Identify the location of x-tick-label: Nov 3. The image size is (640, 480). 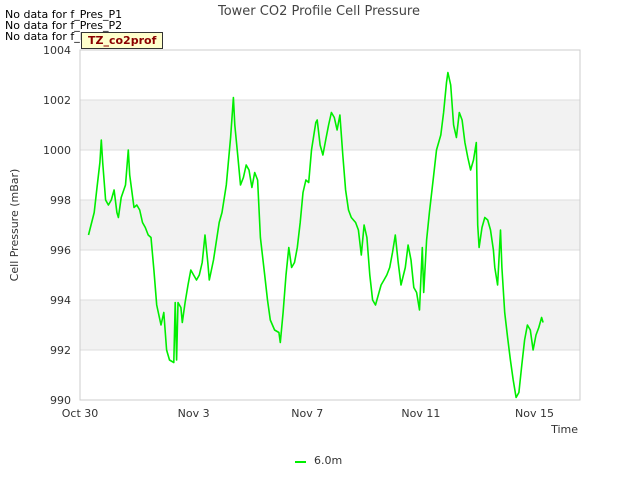
(194, 413).